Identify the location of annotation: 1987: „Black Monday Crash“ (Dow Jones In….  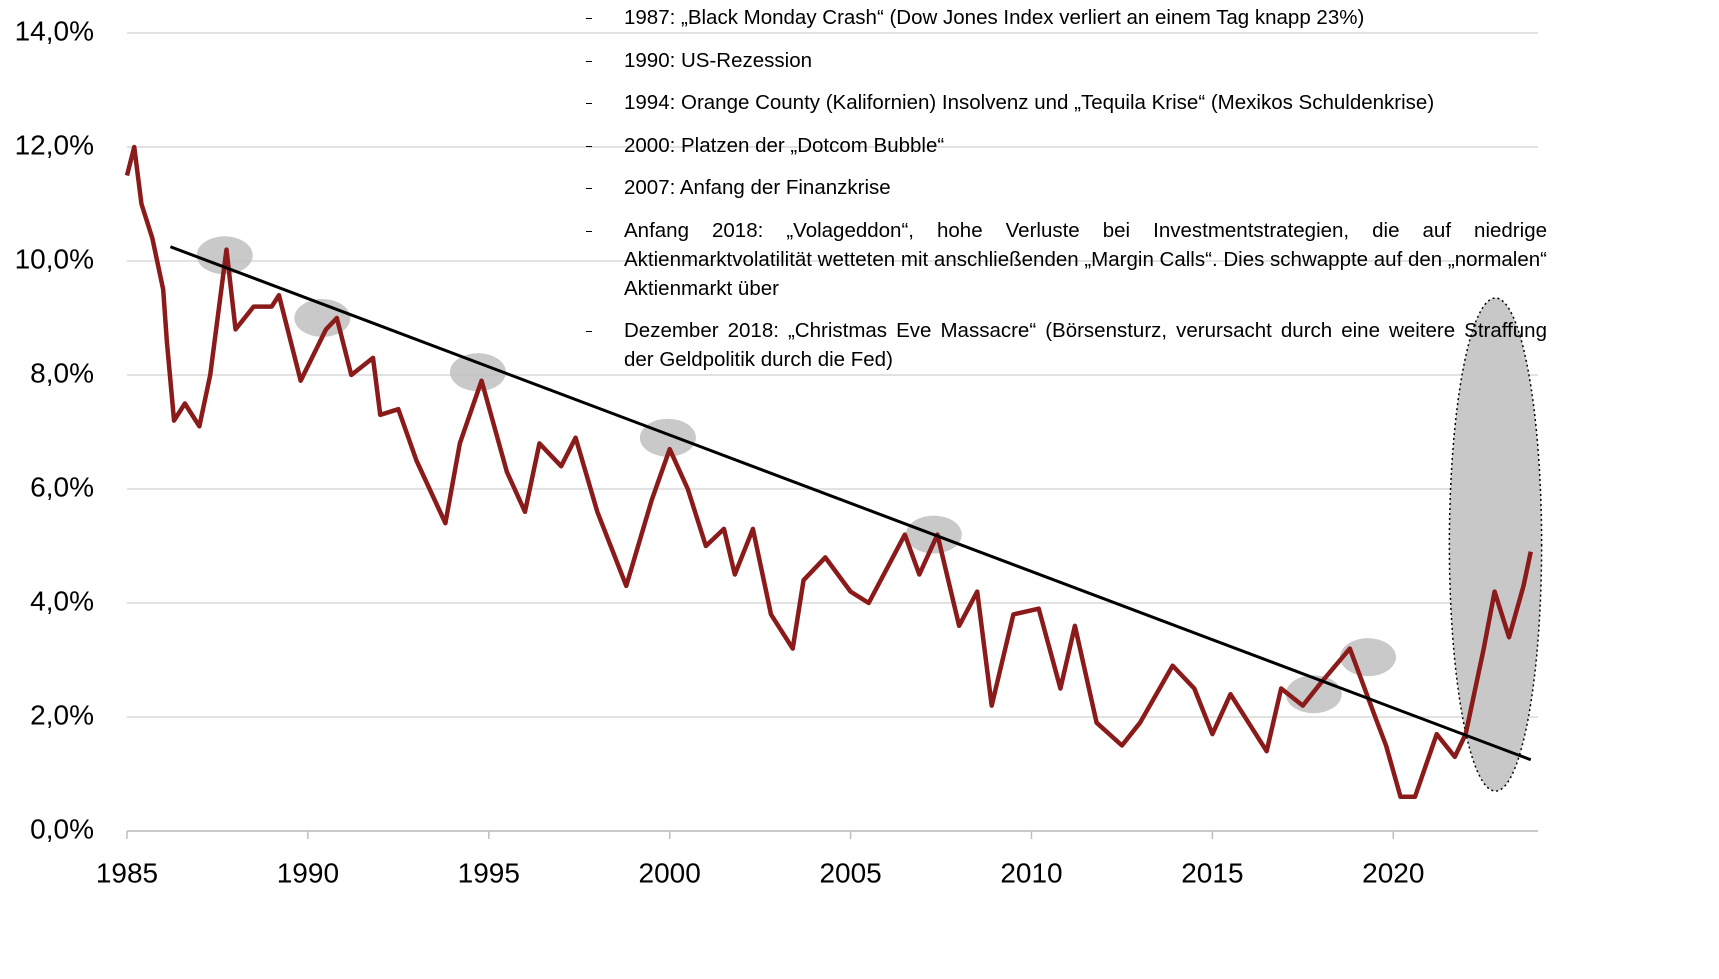
(1066, 17).